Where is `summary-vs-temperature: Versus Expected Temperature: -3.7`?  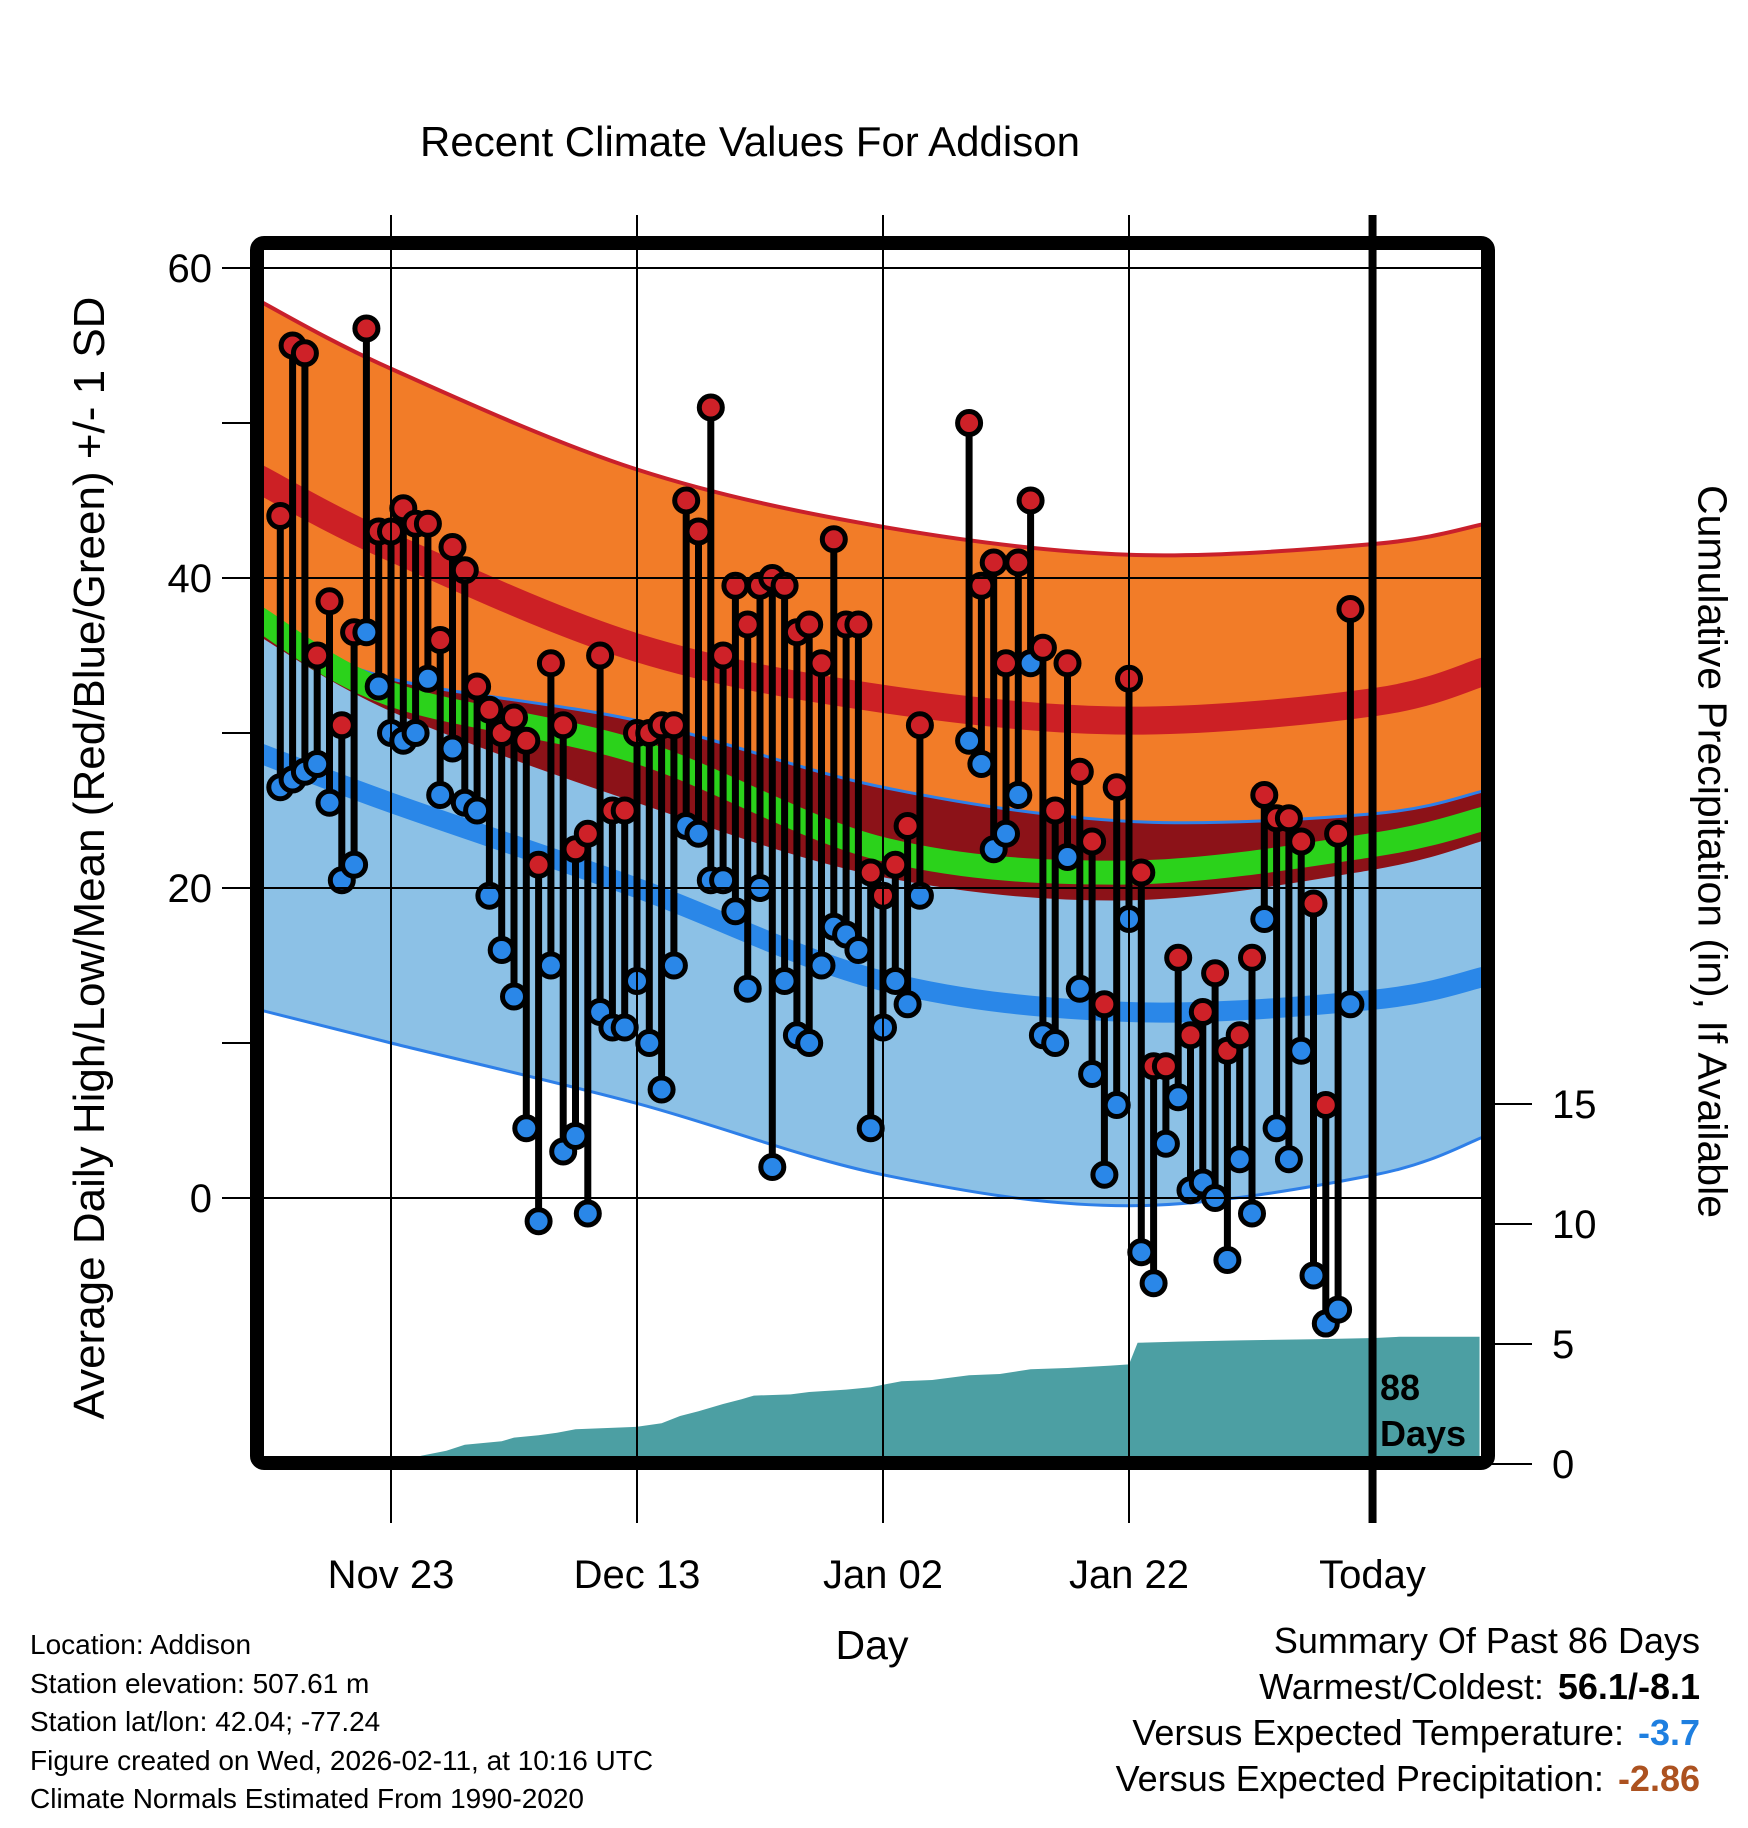 summary-vs-temperature: Versus Expected Temperature: -3.7 is located at coordinates (1416, 1732).